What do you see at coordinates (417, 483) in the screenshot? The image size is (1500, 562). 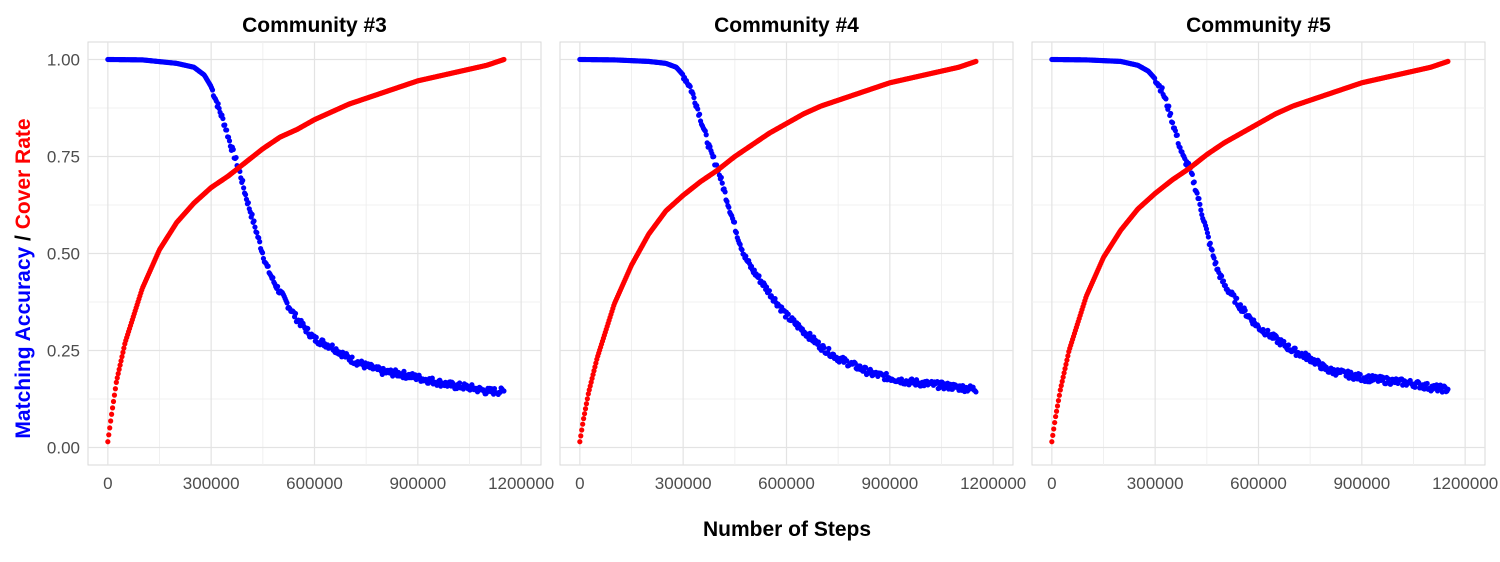 I see `x-tick-label: 900000` at bounding box center [417, 483].